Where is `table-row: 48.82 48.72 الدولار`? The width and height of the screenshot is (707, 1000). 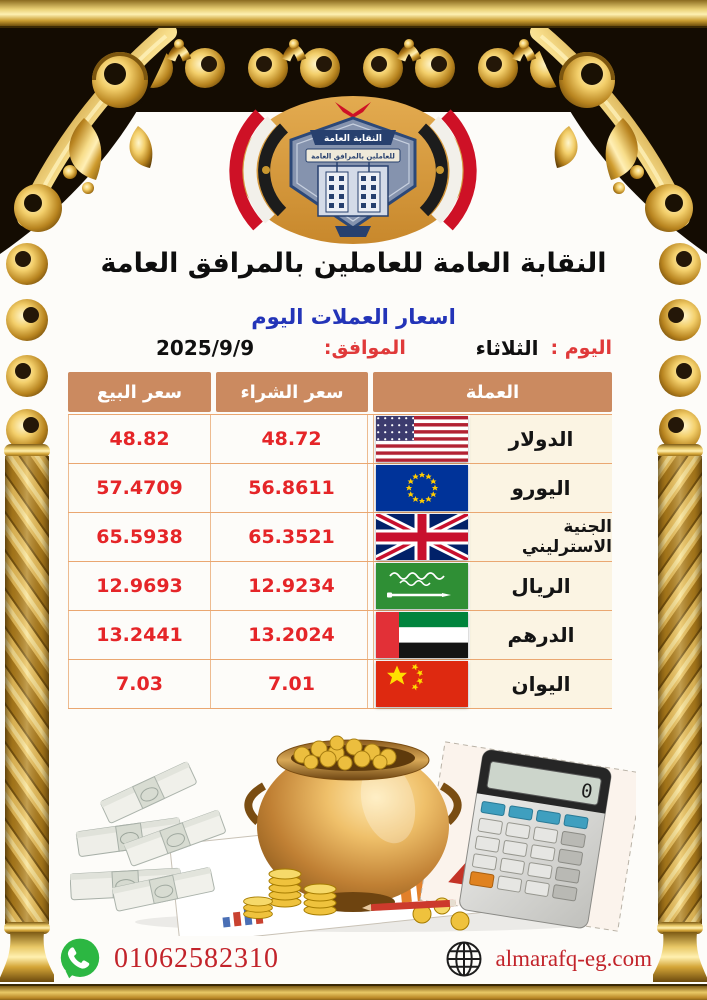
table-row: 48.82 48.72 الدولار is located at coordinates (340, 439).